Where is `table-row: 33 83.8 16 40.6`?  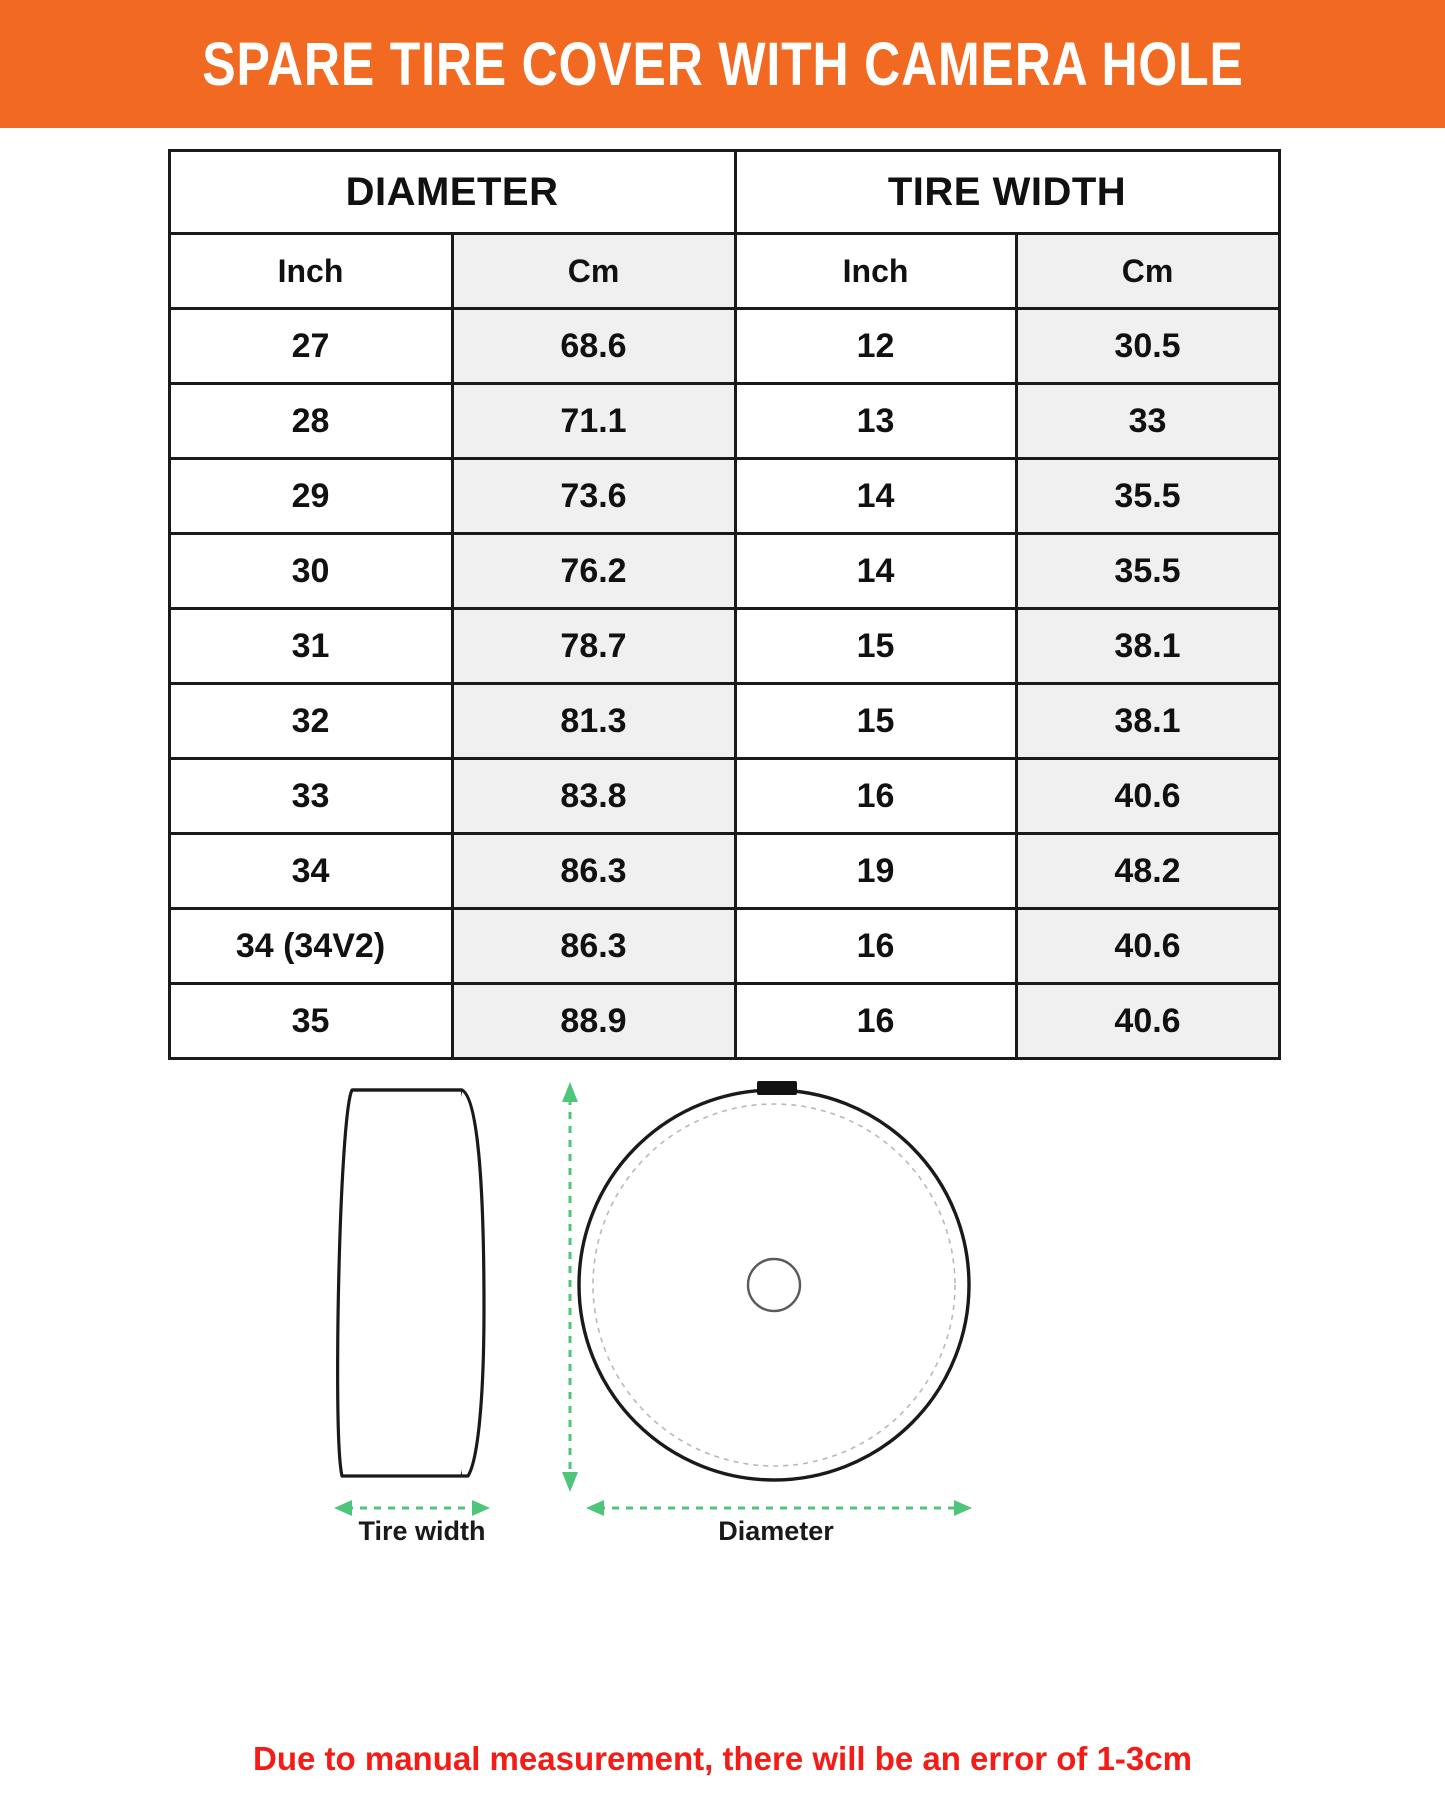
table-row: 33 83.8 16 40.6 is located at coordinates (724, 796).